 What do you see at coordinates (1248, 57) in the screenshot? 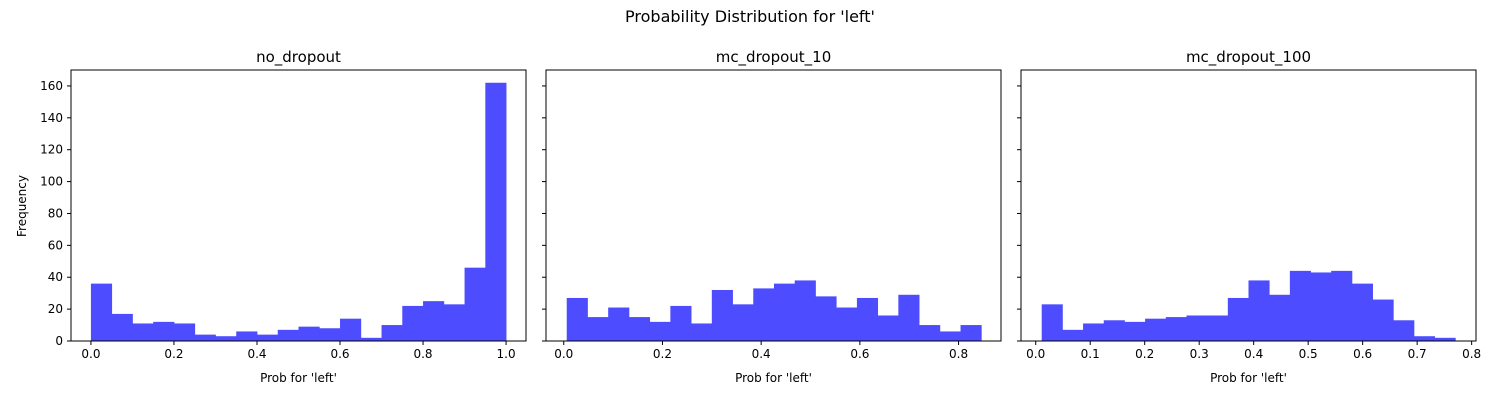
I see `panel-title: mc_dropout_100` at bounding box center [1248, 57].